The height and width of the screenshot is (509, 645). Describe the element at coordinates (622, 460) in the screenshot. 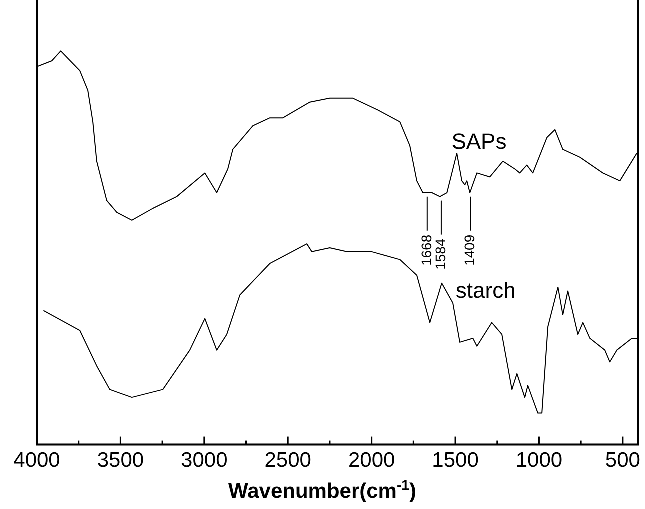

I see `x-tick-label: 500` at that location.